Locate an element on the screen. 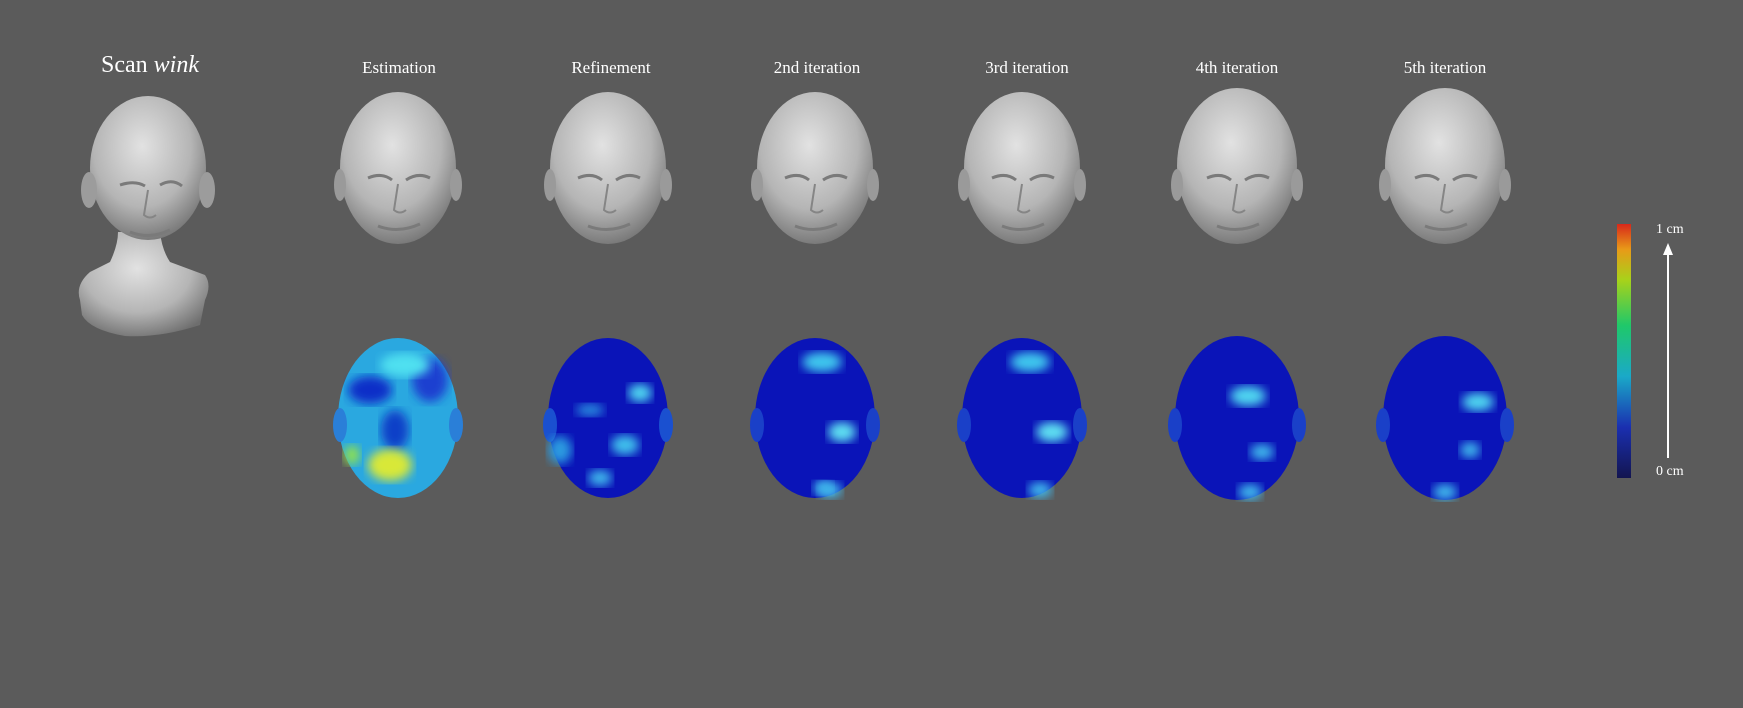 Image resolution: width=1743 pixels, height=708 pixels. colorbar is located at coordinates (1624, 351).